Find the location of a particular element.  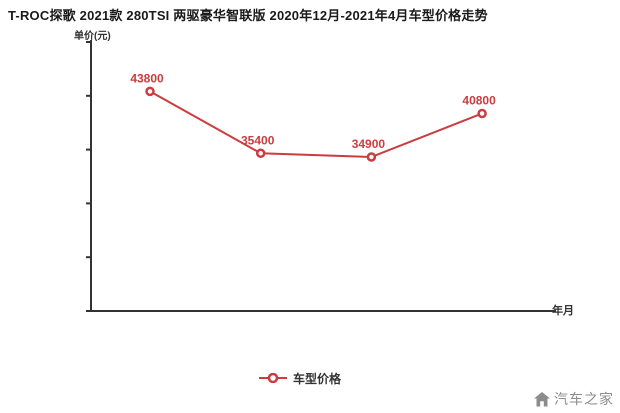

legend-item-price: 车型价格 is located at coordinates (305, 378).